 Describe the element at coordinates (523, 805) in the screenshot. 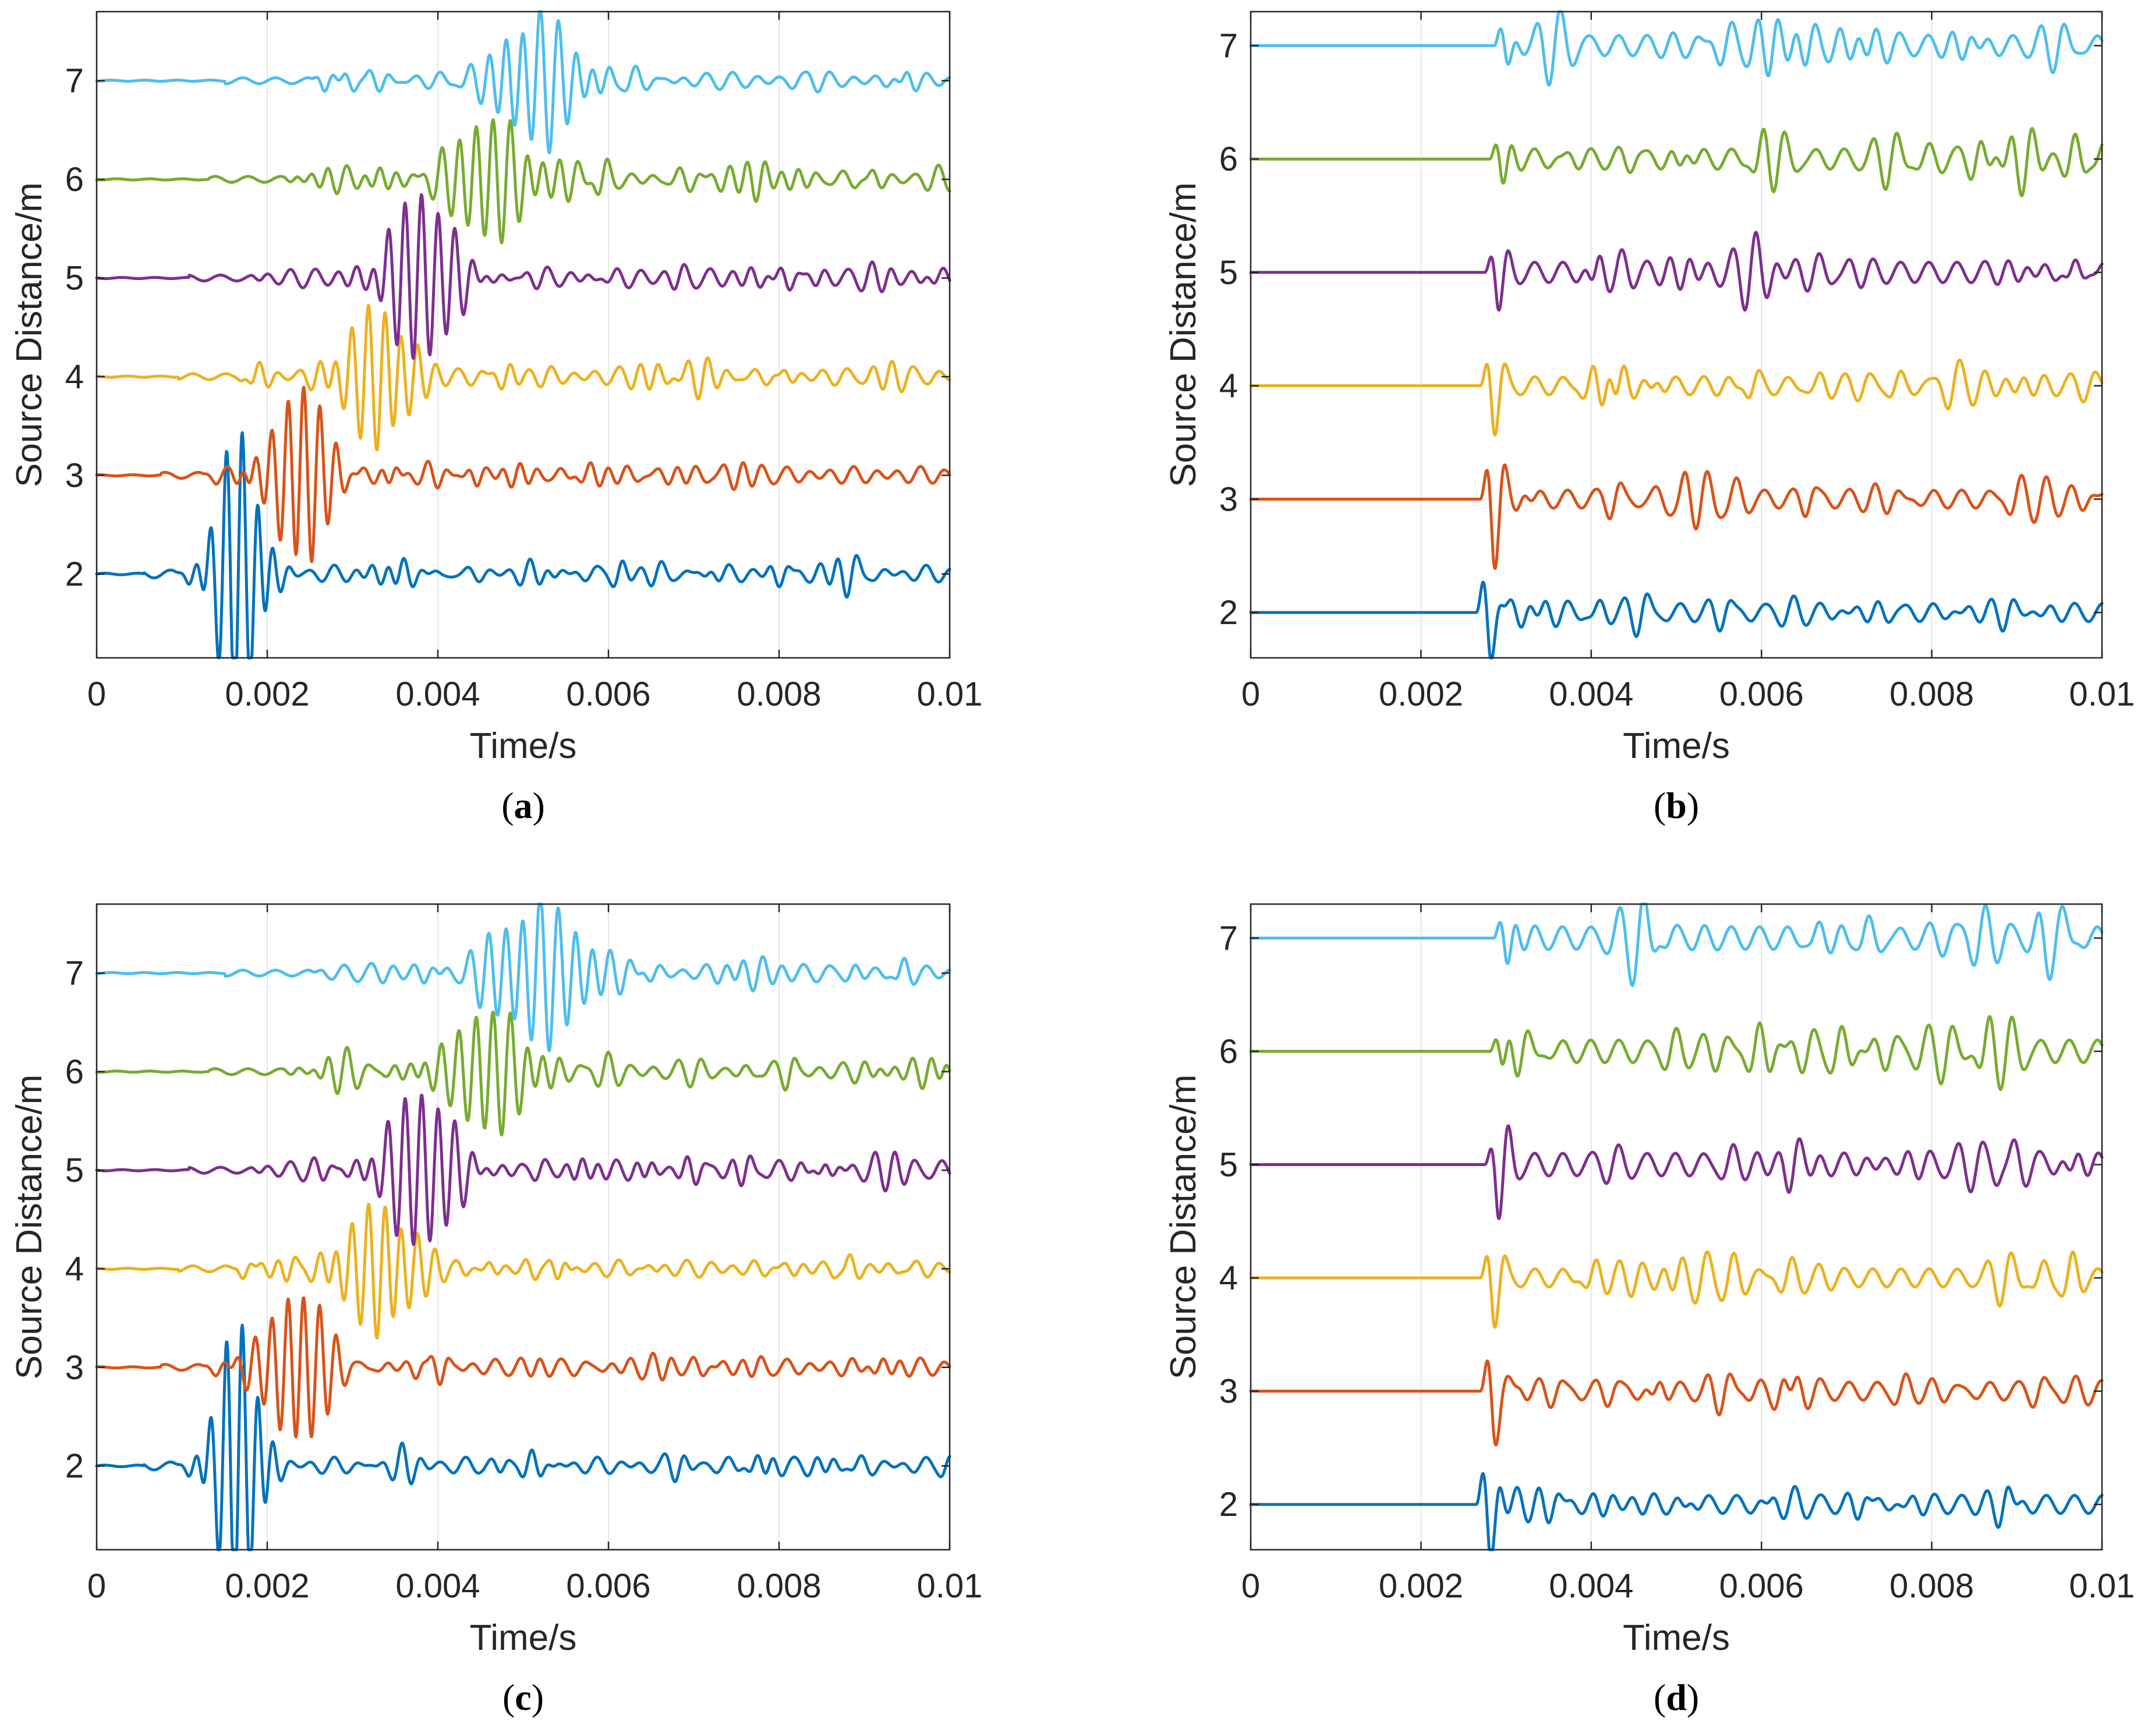

I see `panel-label-a: (a)` at that location.